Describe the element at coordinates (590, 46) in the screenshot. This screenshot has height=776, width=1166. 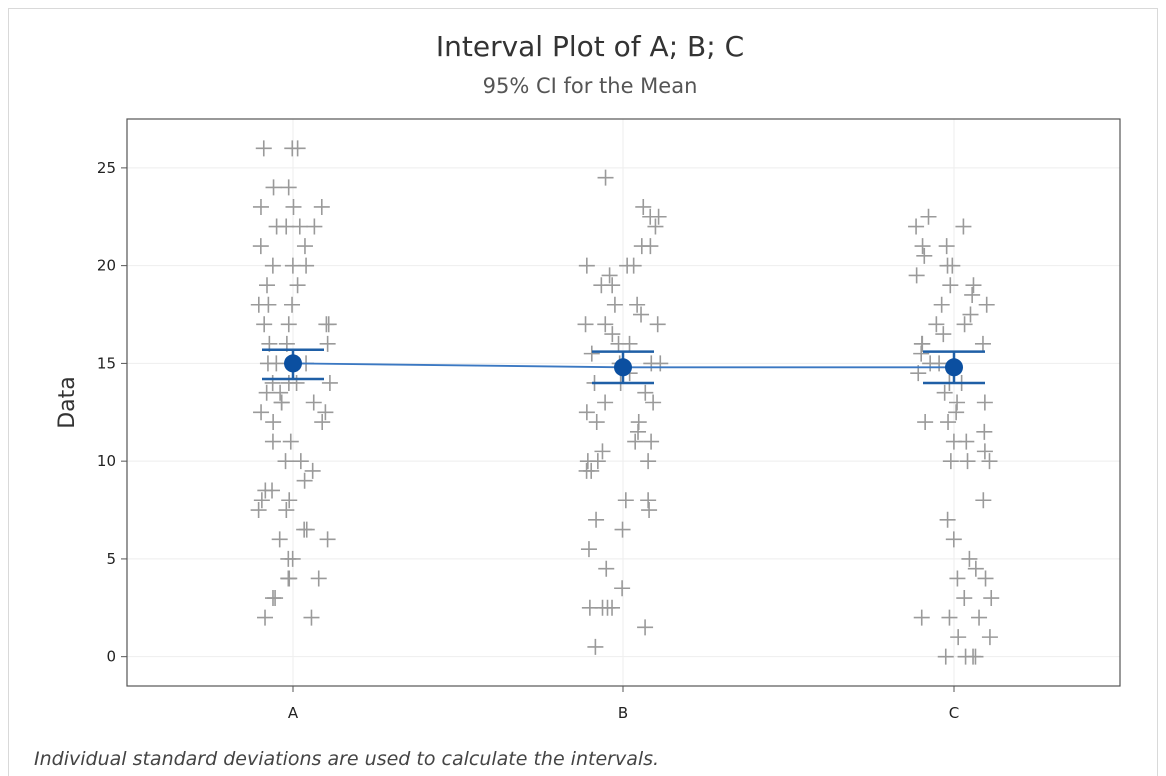
I see `chart-title: Interval Plot of A; B; C` at that location.